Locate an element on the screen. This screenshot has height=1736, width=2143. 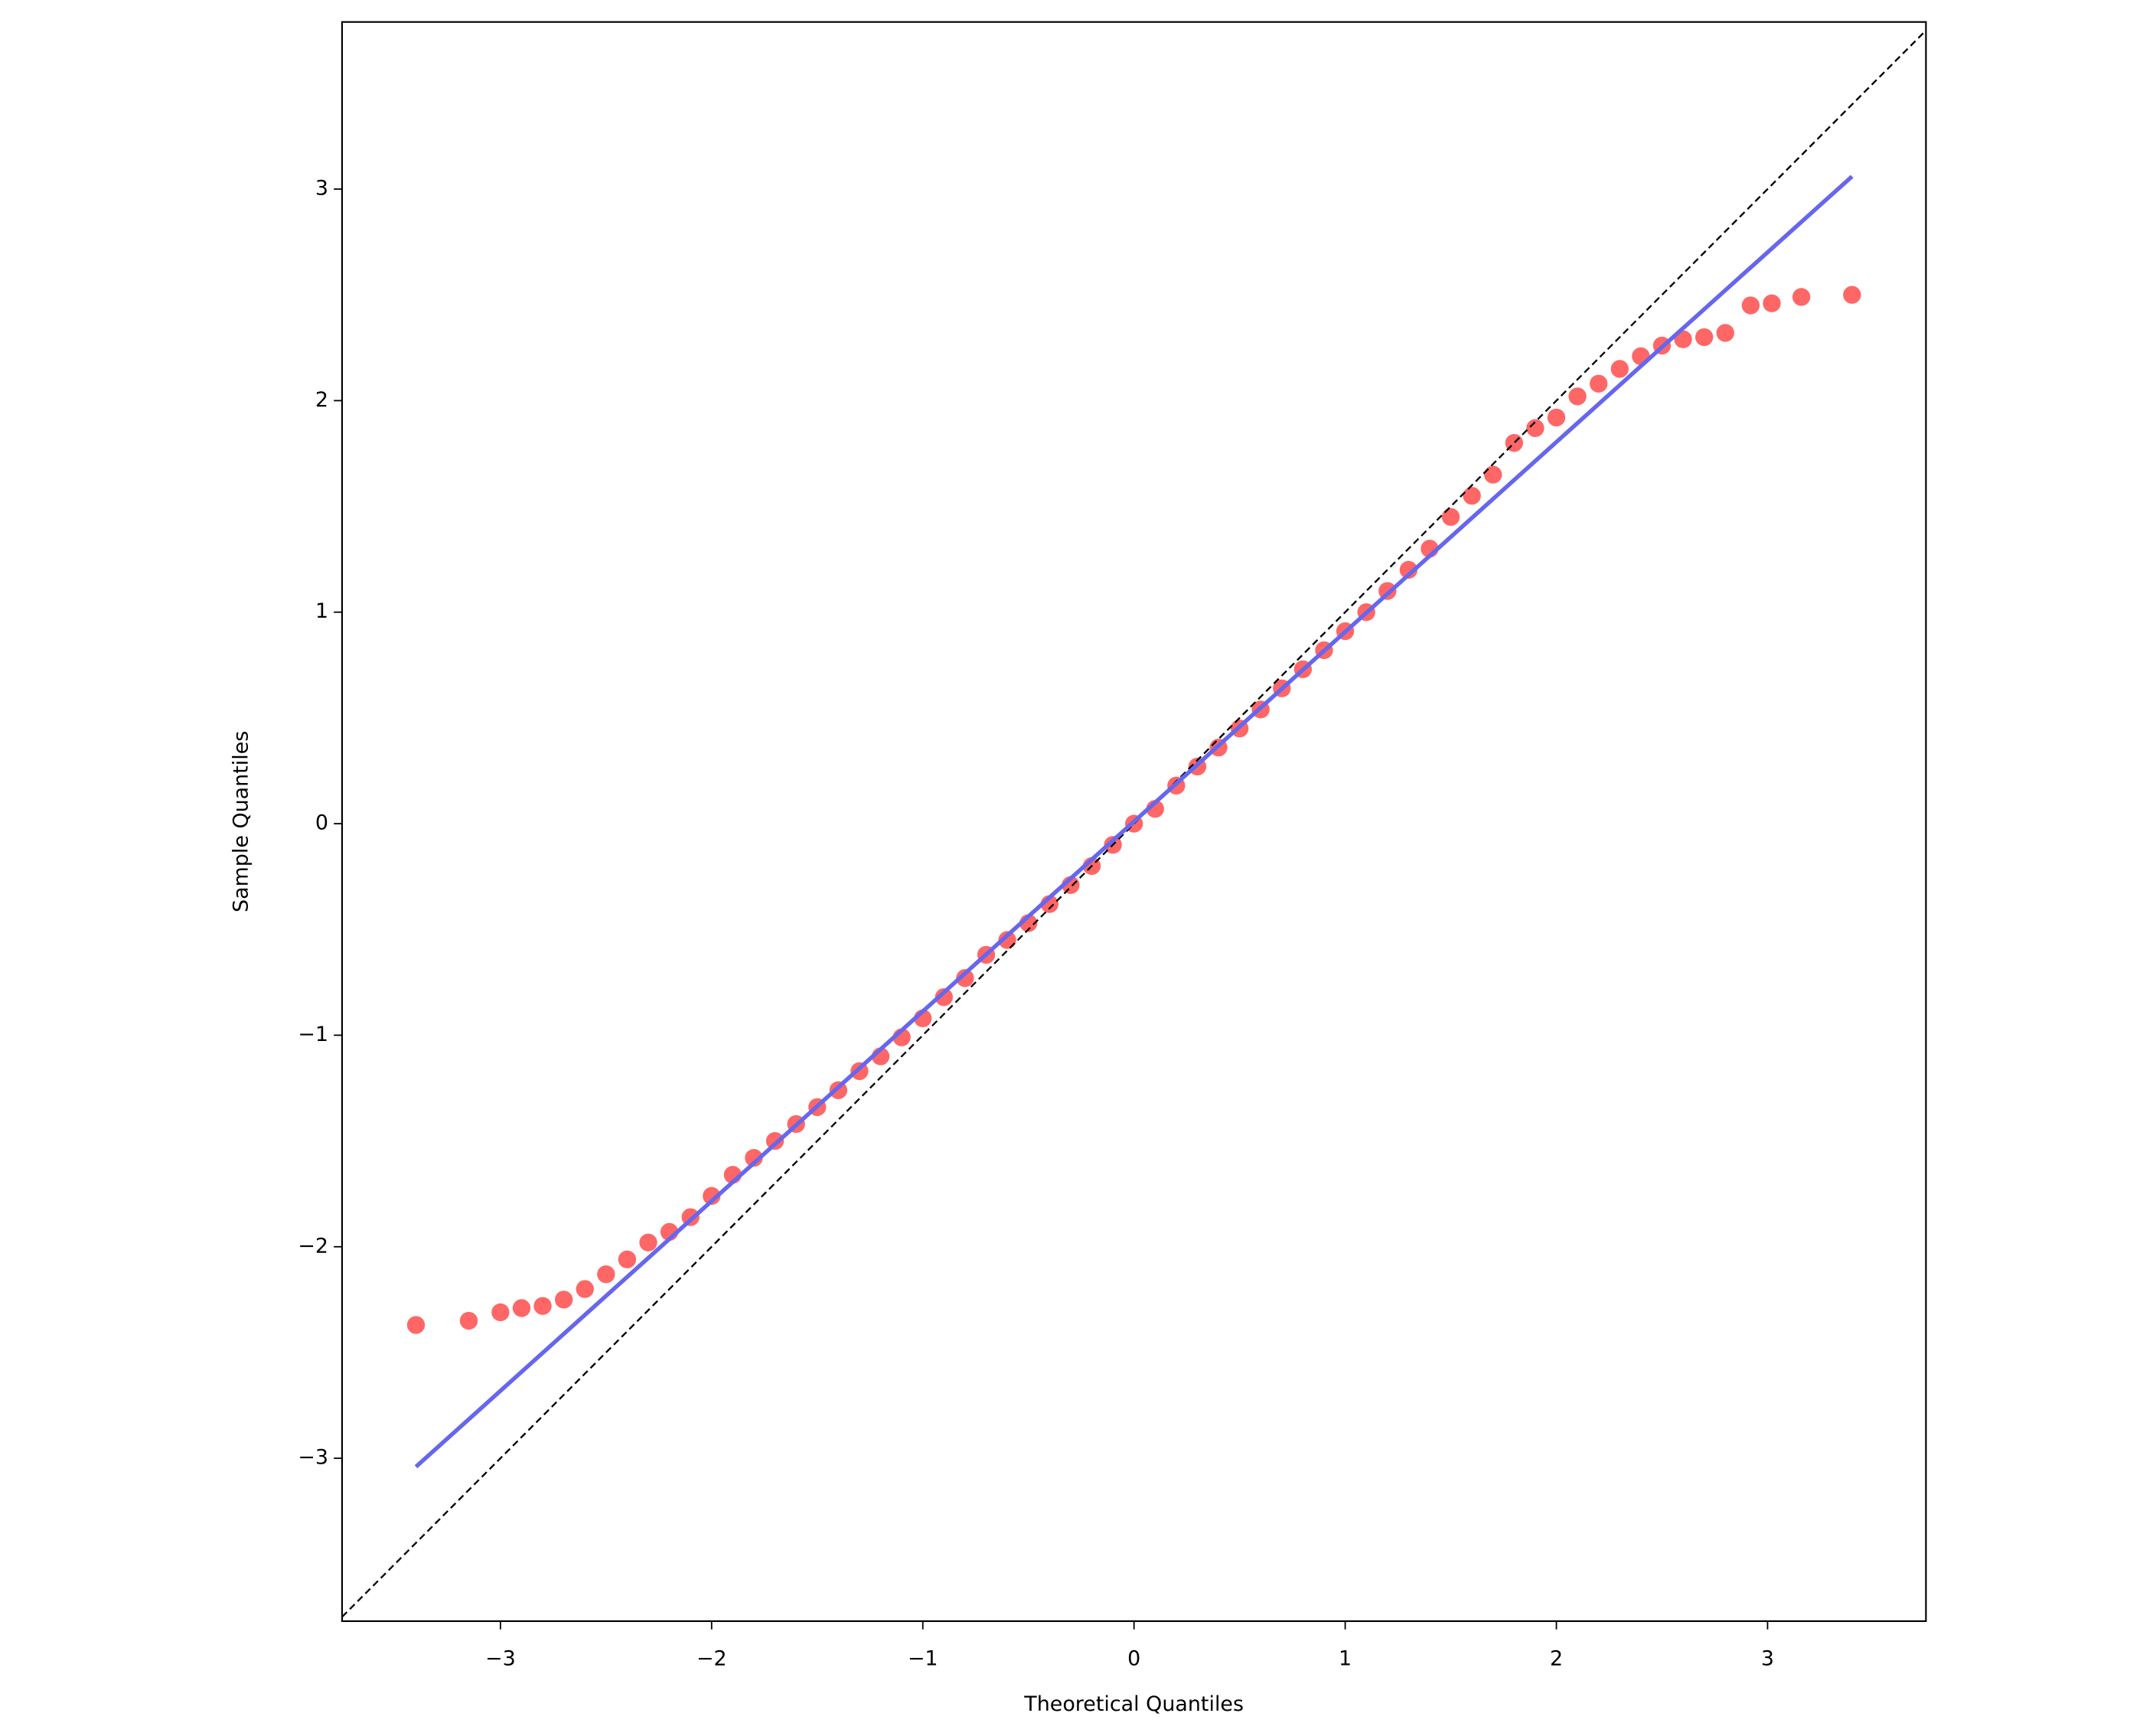
y-tick-label: −1 is located at coordinates (313, 1034).